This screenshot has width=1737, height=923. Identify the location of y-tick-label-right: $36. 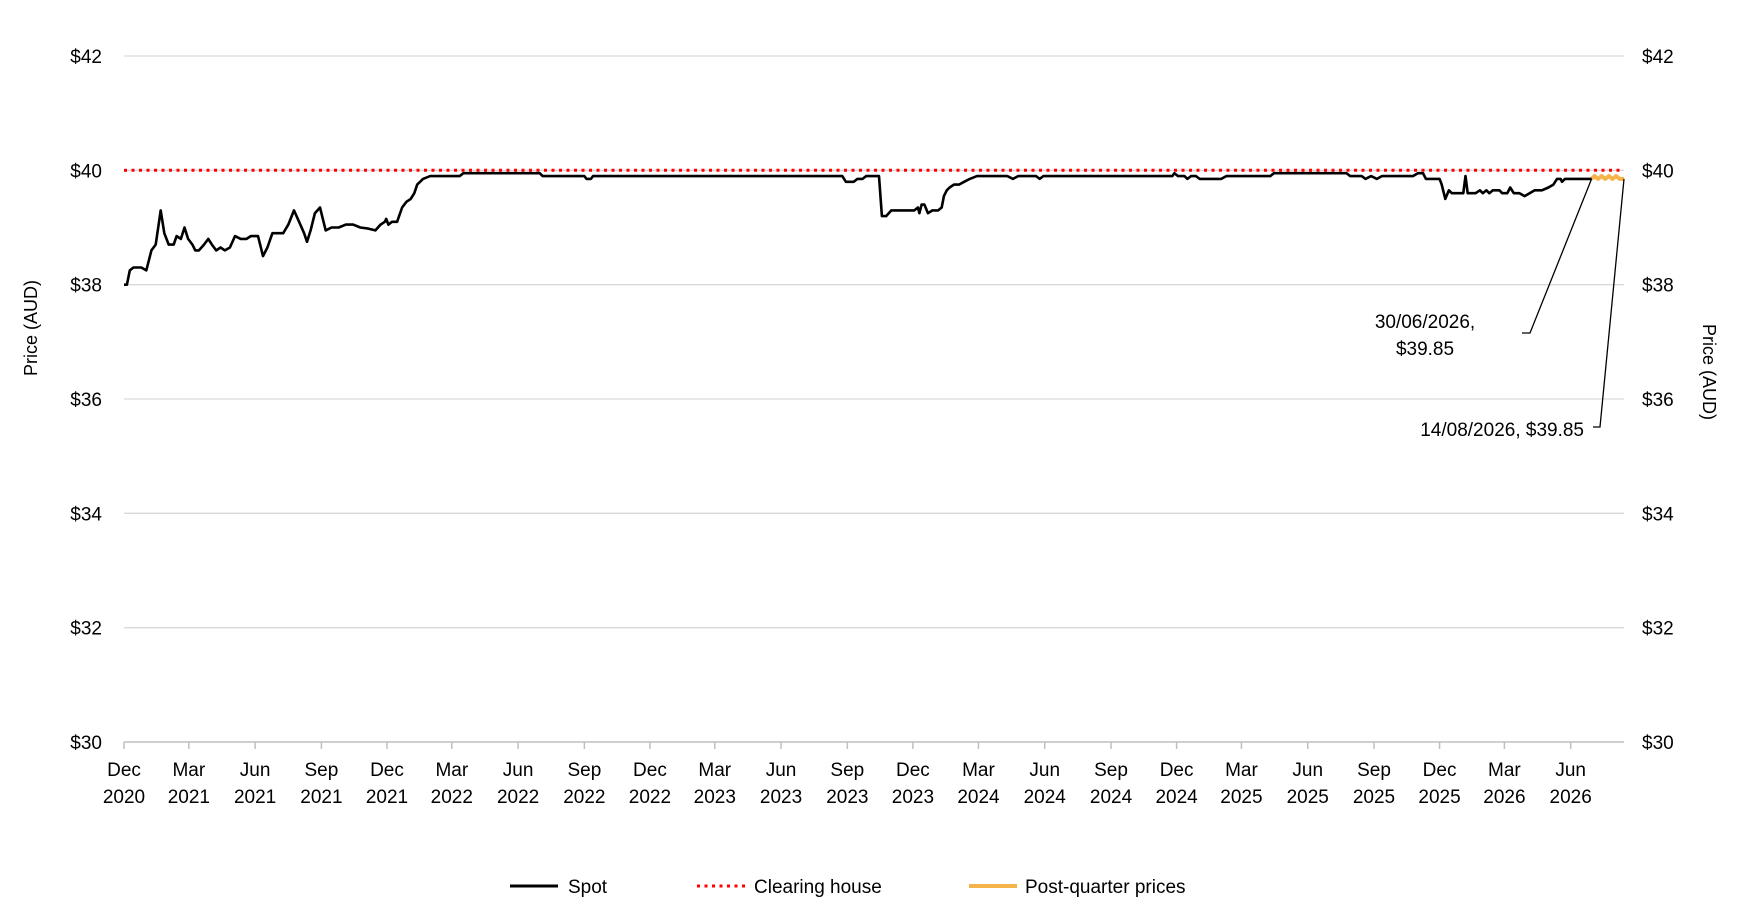
(1658, 400).